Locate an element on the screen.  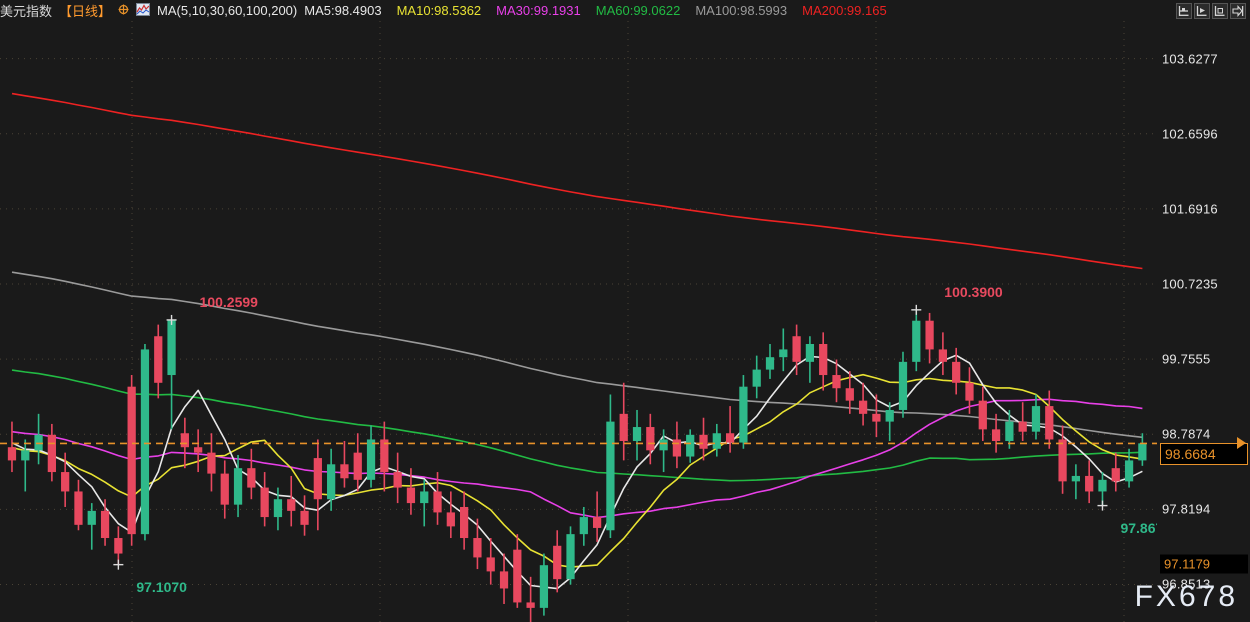
zoom-fit-button is located at coordinates (1184, 10).